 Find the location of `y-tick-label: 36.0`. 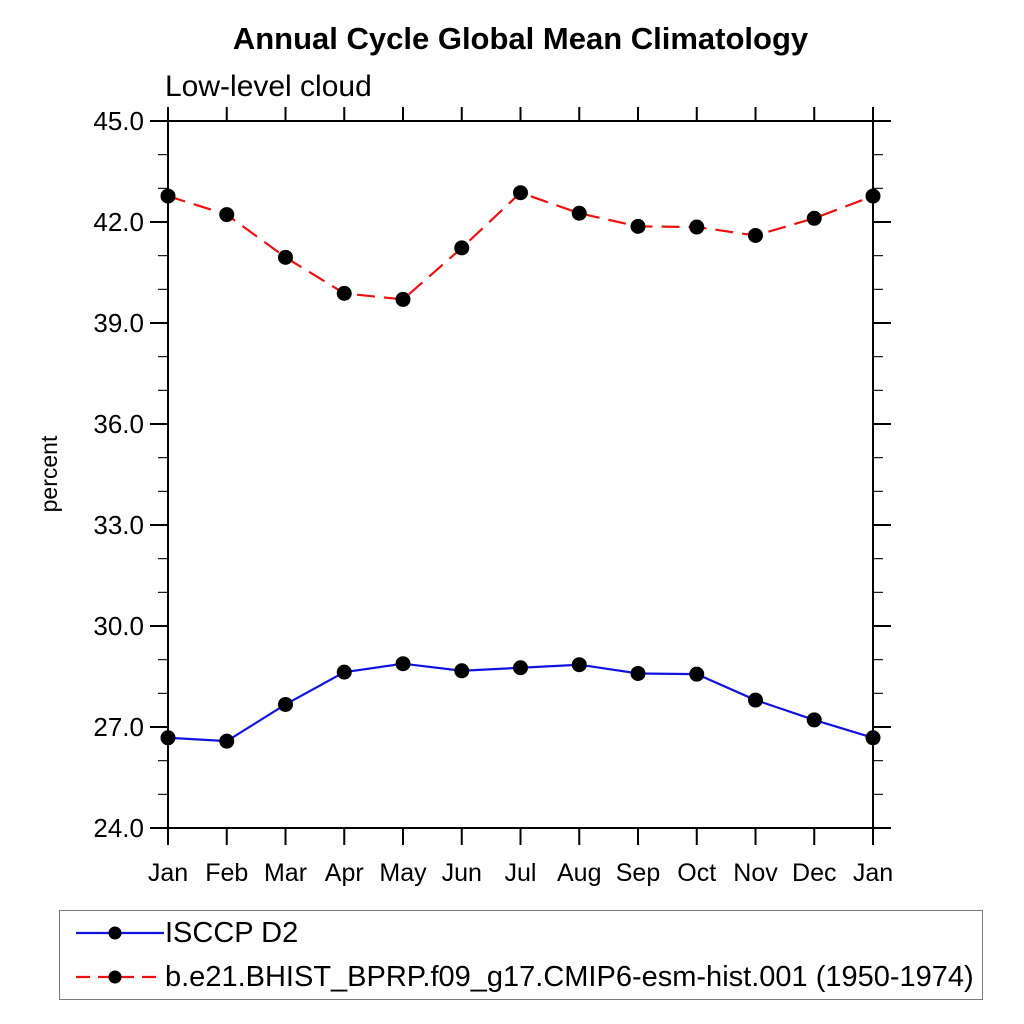

y-tick-label: 36.0 is located at coordinates (118, 424).